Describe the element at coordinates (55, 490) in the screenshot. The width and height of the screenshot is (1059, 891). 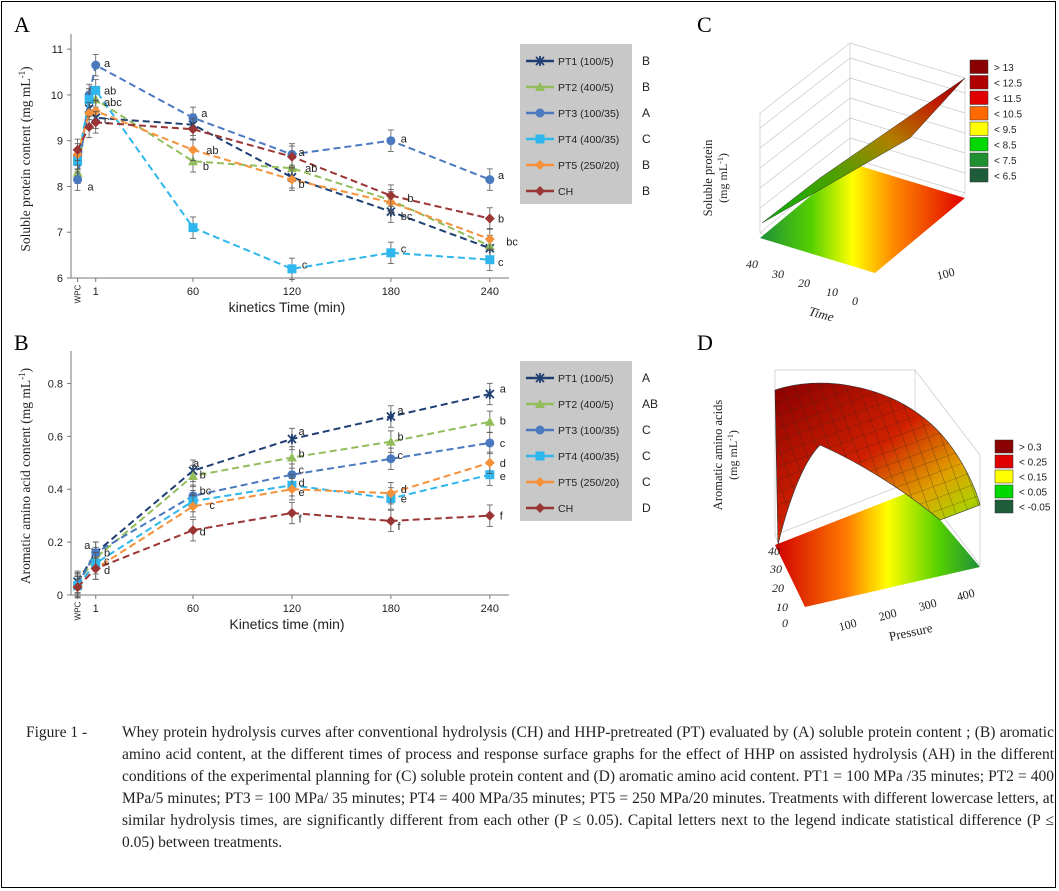
I see `y-tick-label: 0.4` at that location.